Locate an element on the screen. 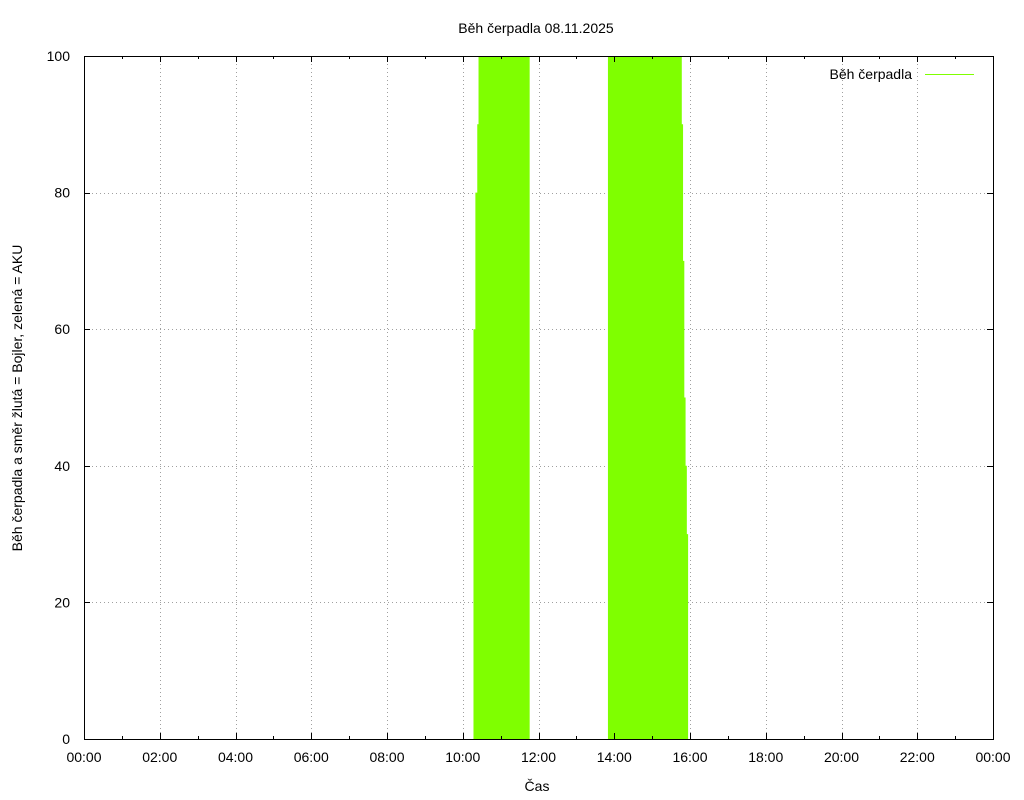 The width and height of the screenshot is (1024, 800). x-tick-label: 20:00 is located at coordinates (841, 757).